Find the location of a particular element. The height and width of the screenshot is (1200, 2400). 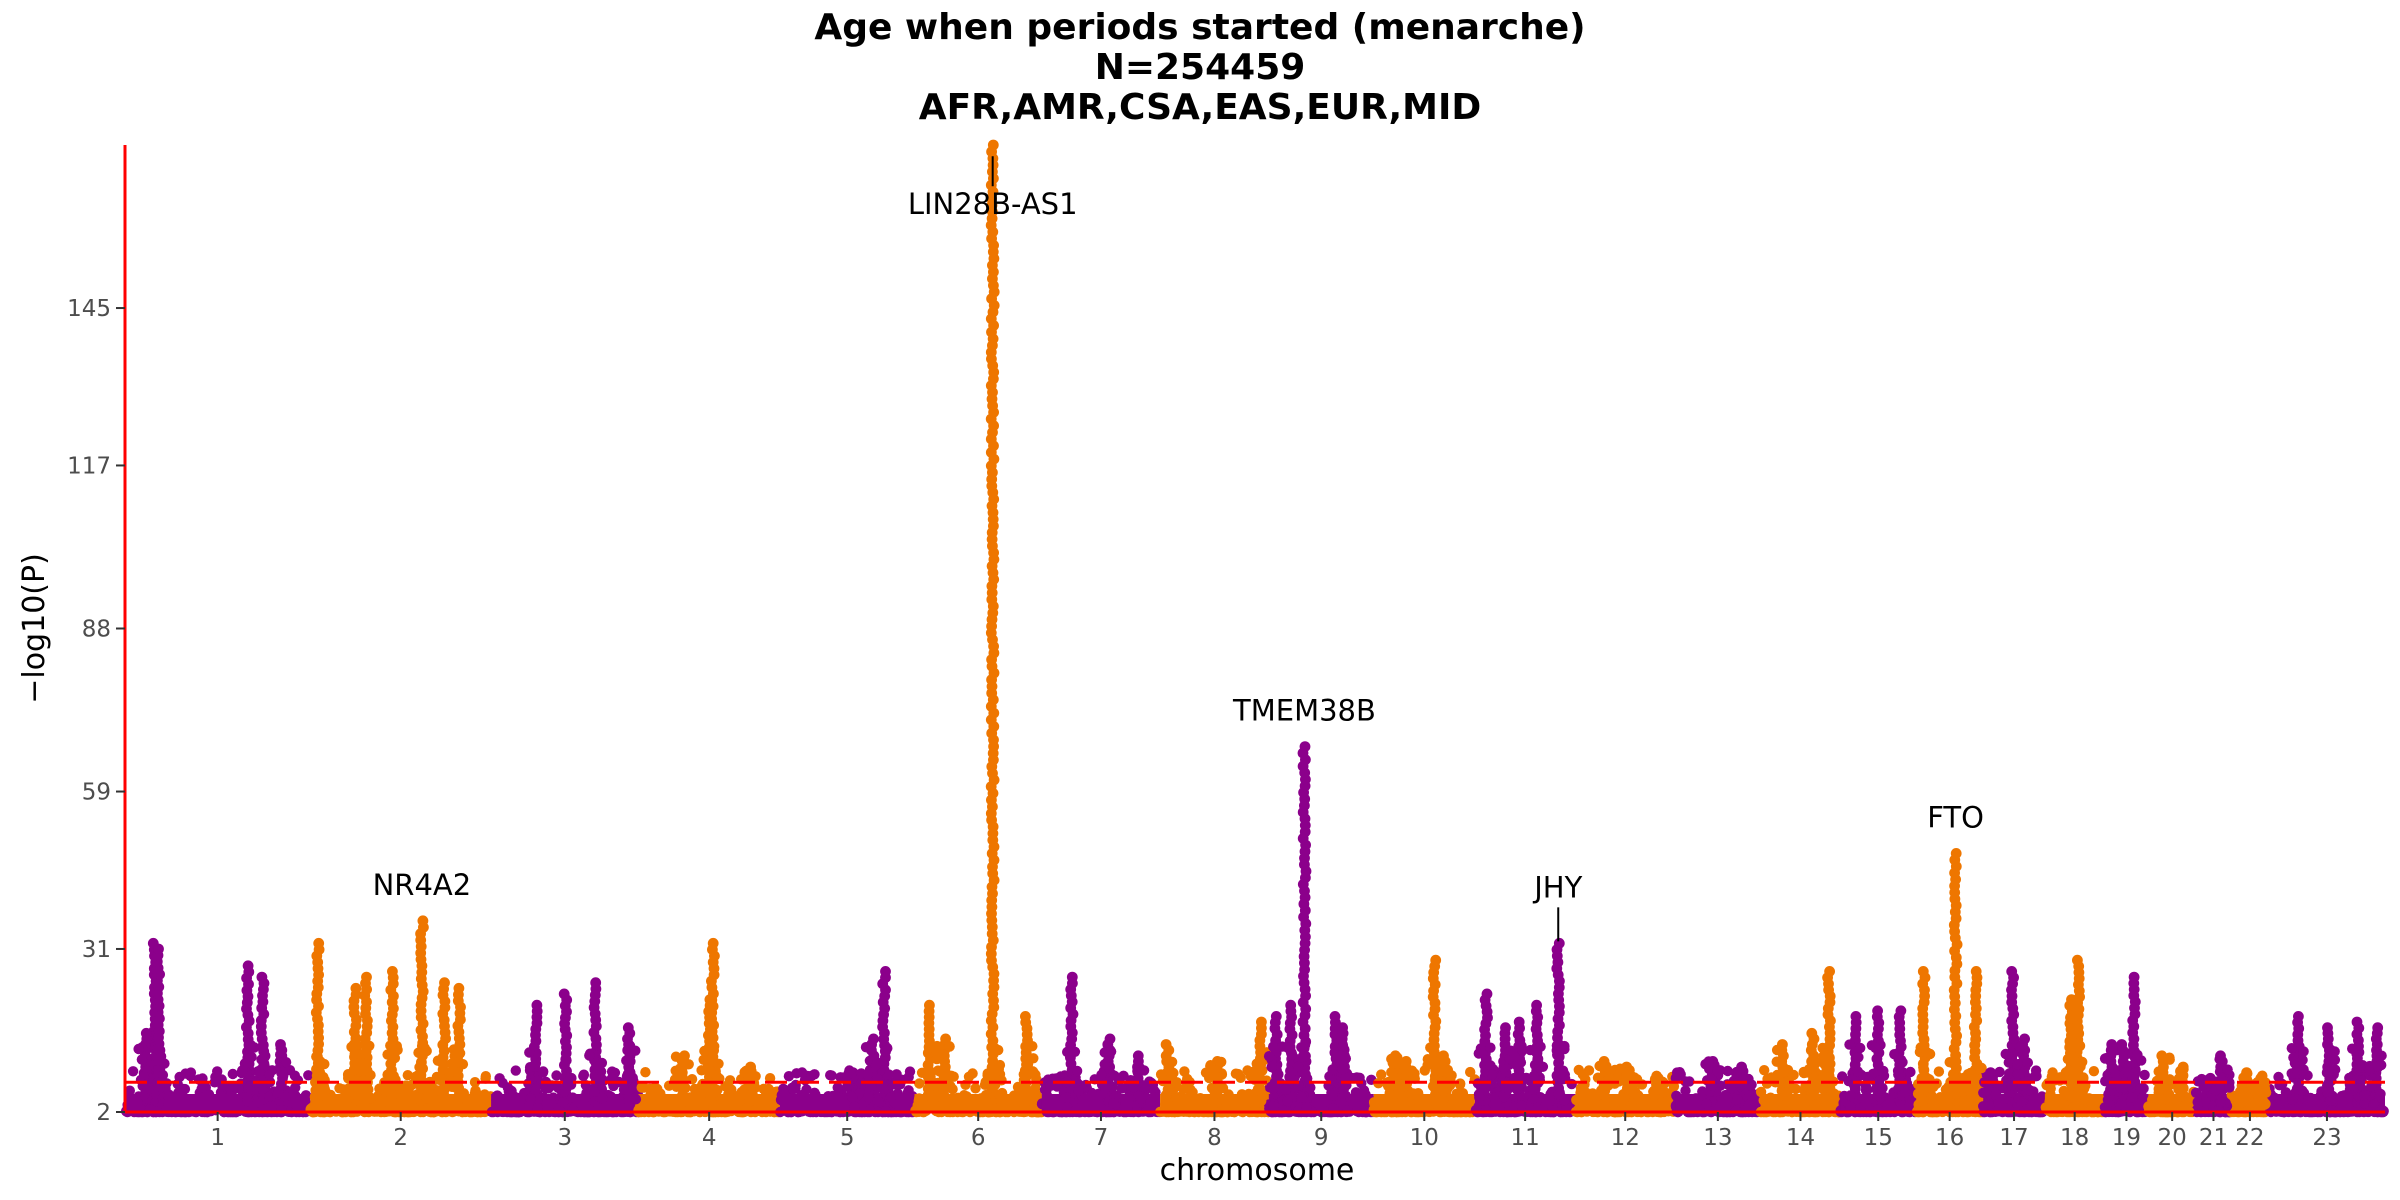

peak-chr1 is located at coordinates (263, 1039).